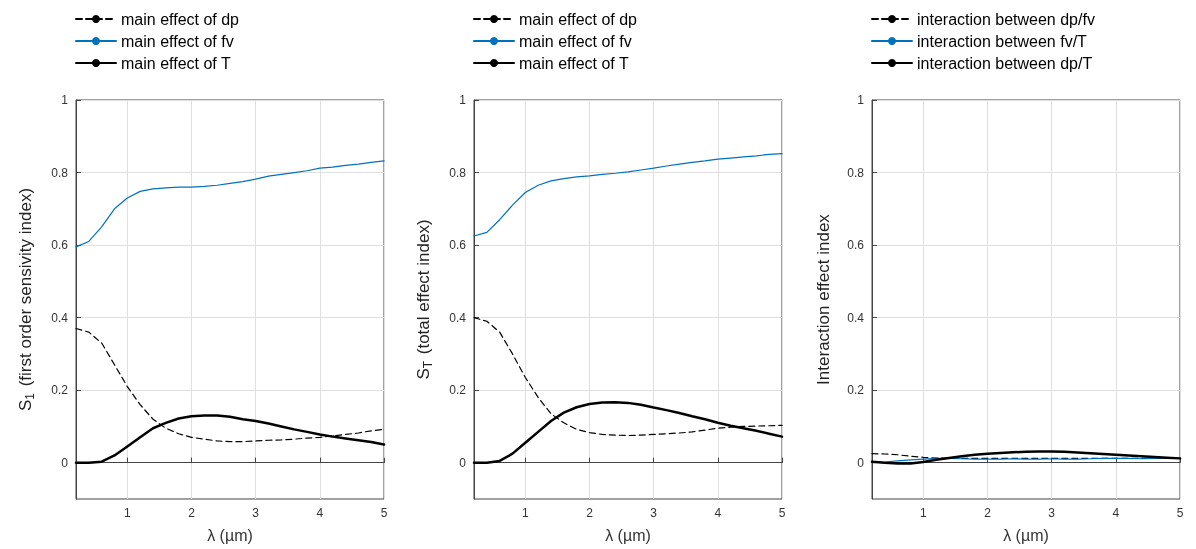 This screenshot has height=549, width=1196. I want to click on legend-label: interaction between fv/T, so click(1002, 41).